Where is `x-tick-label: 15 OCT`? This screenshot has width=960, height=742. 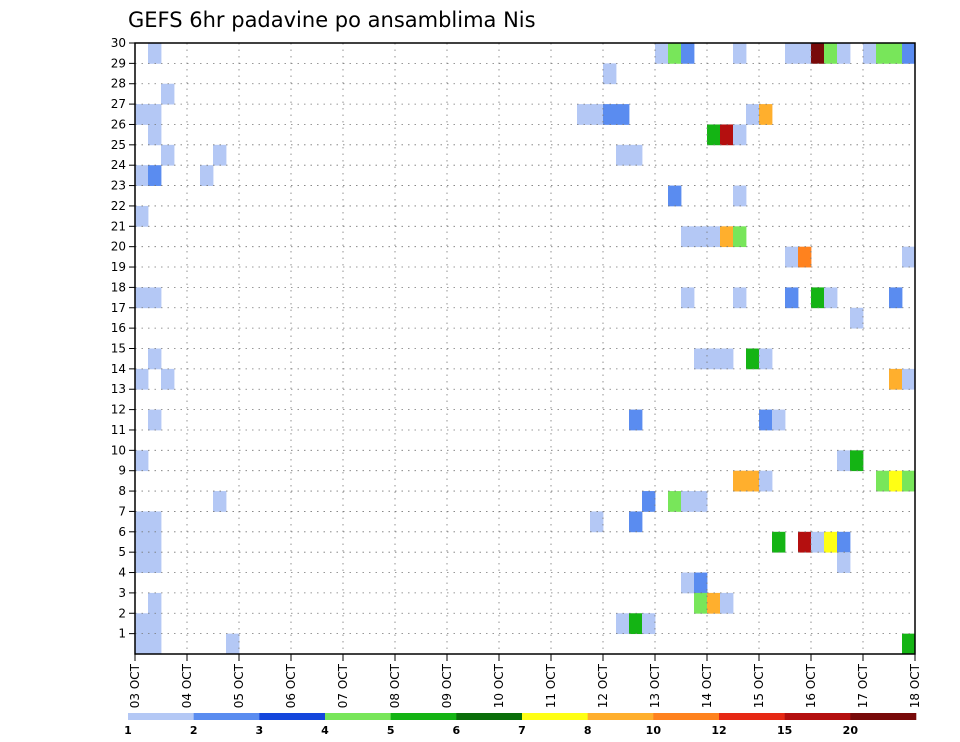 x-tick-label: 15 OCT is located at coordinates (759, 685).